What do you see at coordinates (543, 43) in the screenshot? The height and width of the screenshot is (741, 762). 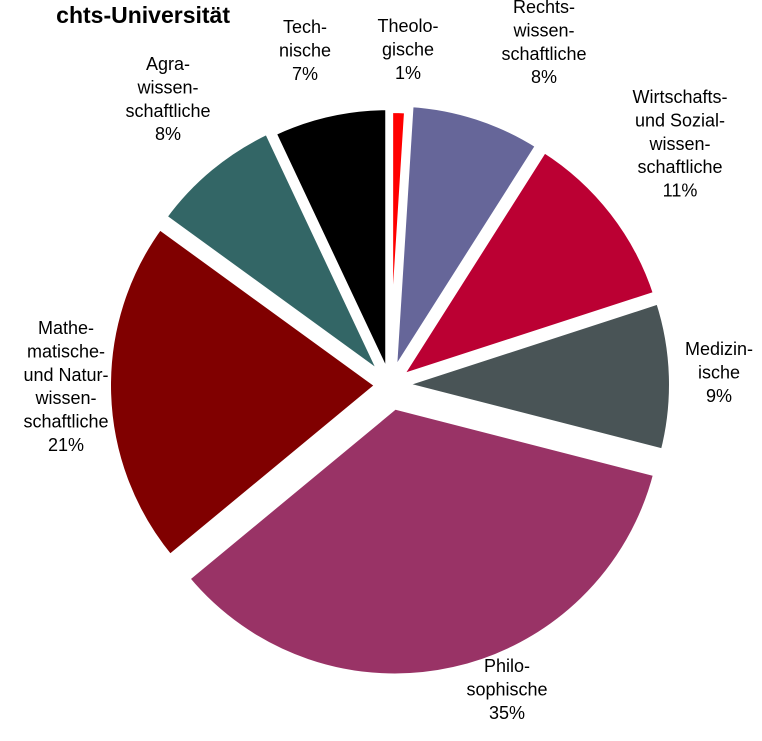 I see `slice-label: Rechts-wissen-schaftliche 8%` at bounding box center [543, 43].